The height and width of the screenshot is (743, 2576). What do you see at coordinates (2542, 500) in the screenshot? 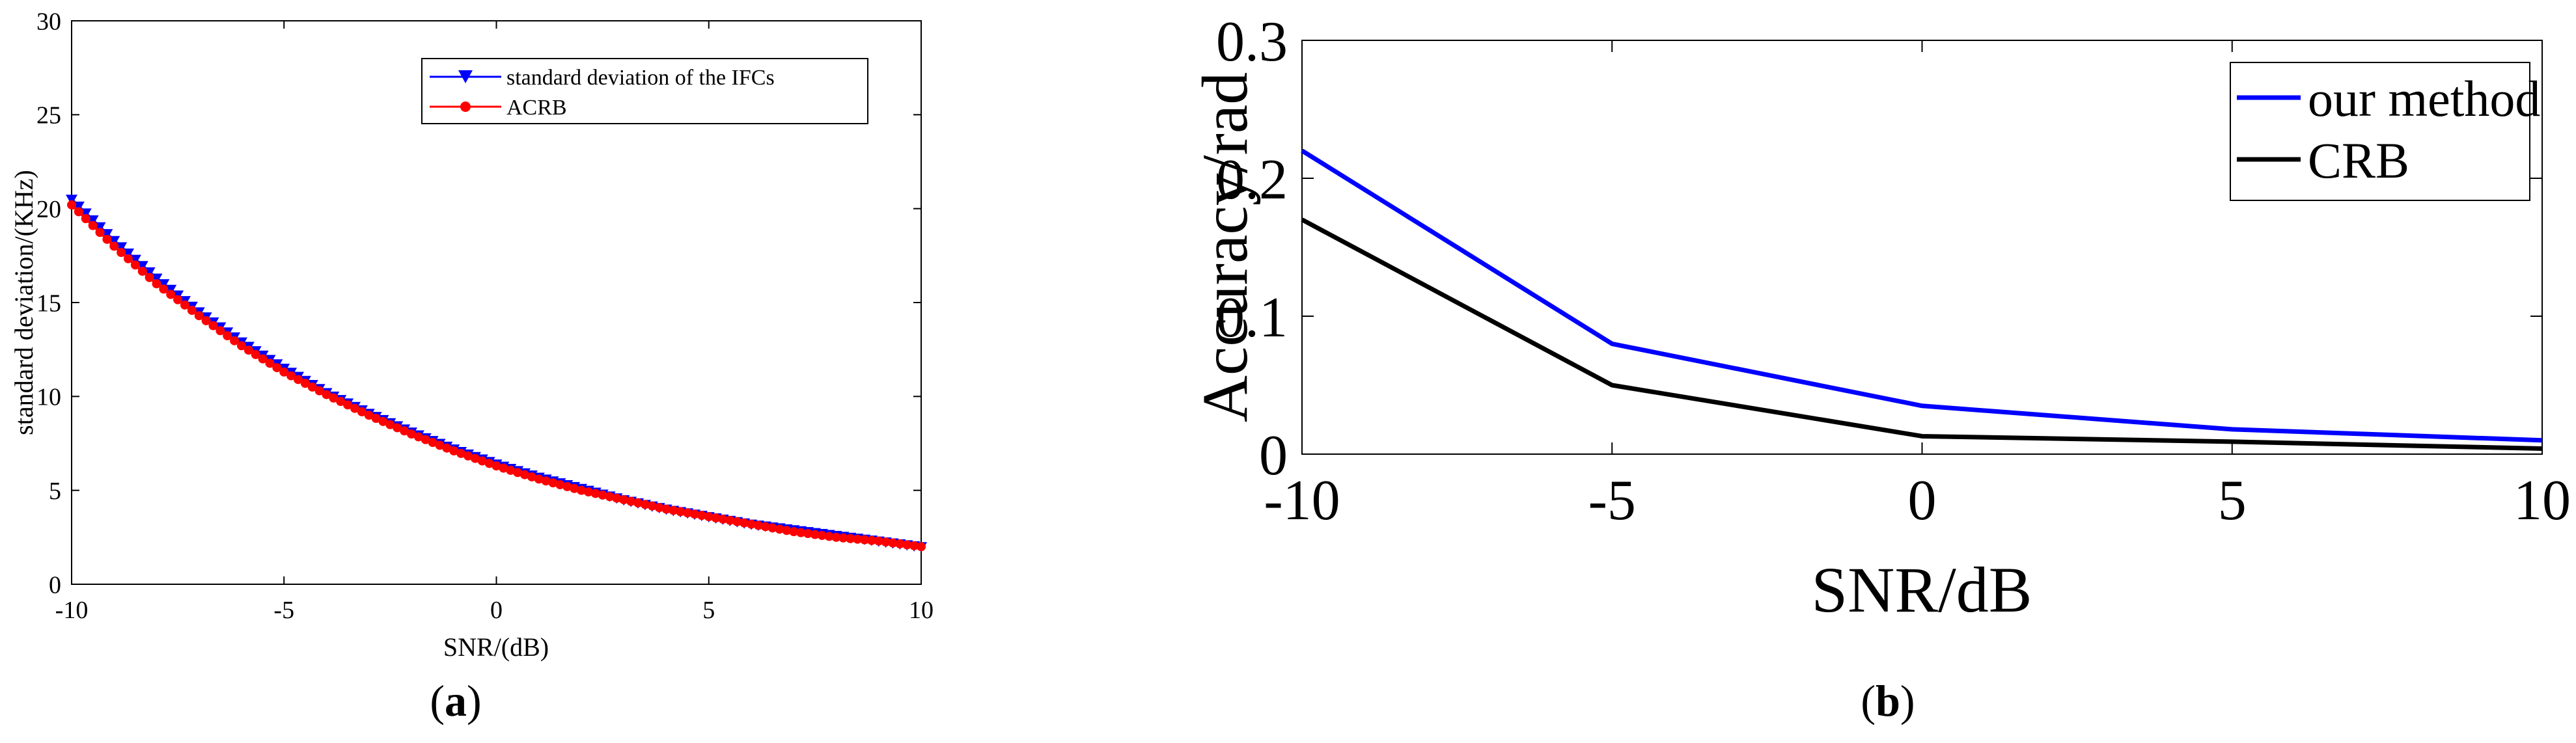
I see `panel-b-x-tick-label: 10` at bounding box center [2542, 500].